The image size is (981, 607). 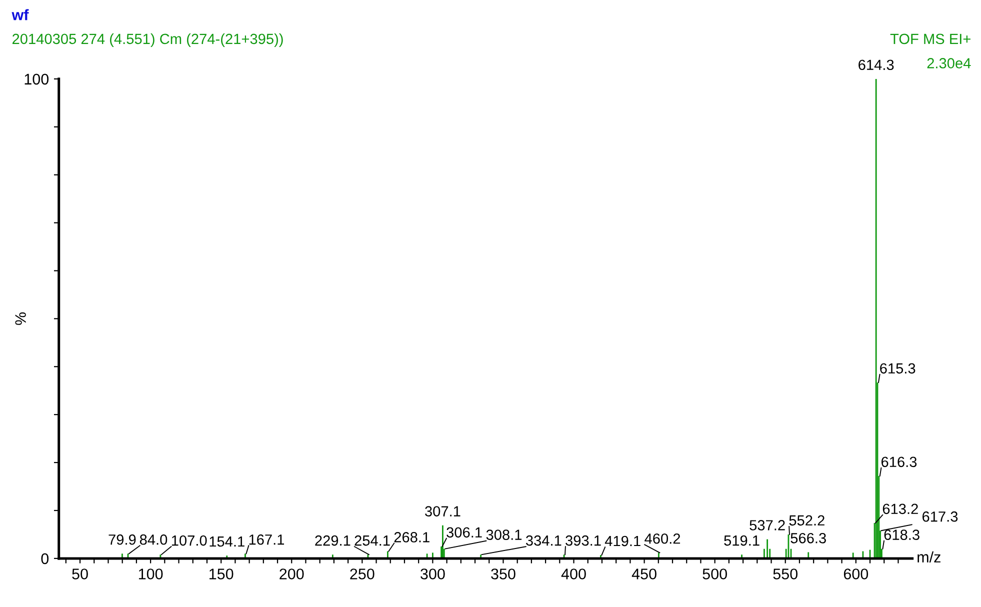 What do you see at coordinates (20, 14) in the screenshot?
I see `chart-title: wf` at bounding box center [20, 14].